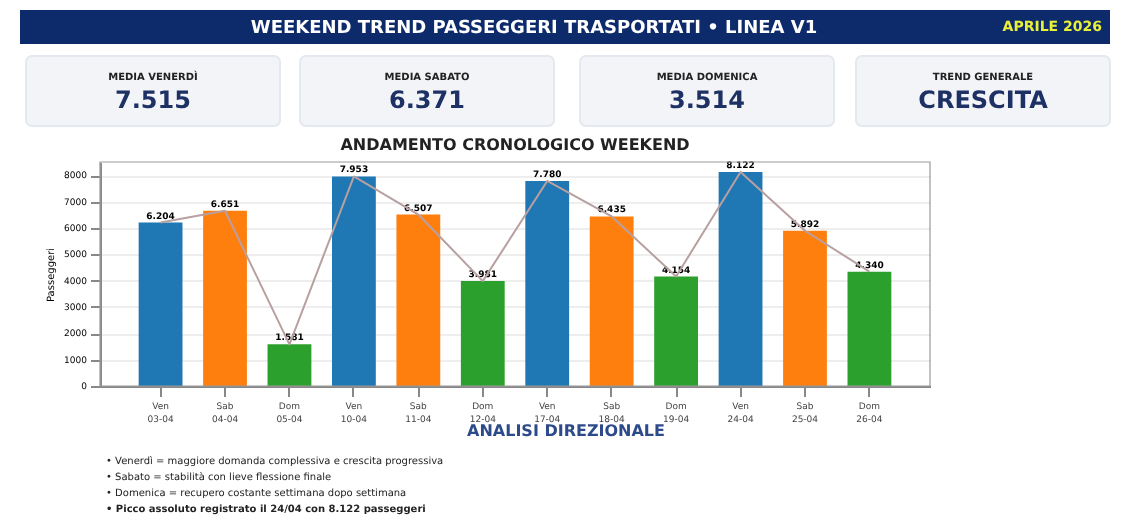 The height and width of the screenshot is (524, 1134). What do you see at coordinates (707, 100) in the screenshot?
I see `text: 3.514` at bounding box center [707, 100].